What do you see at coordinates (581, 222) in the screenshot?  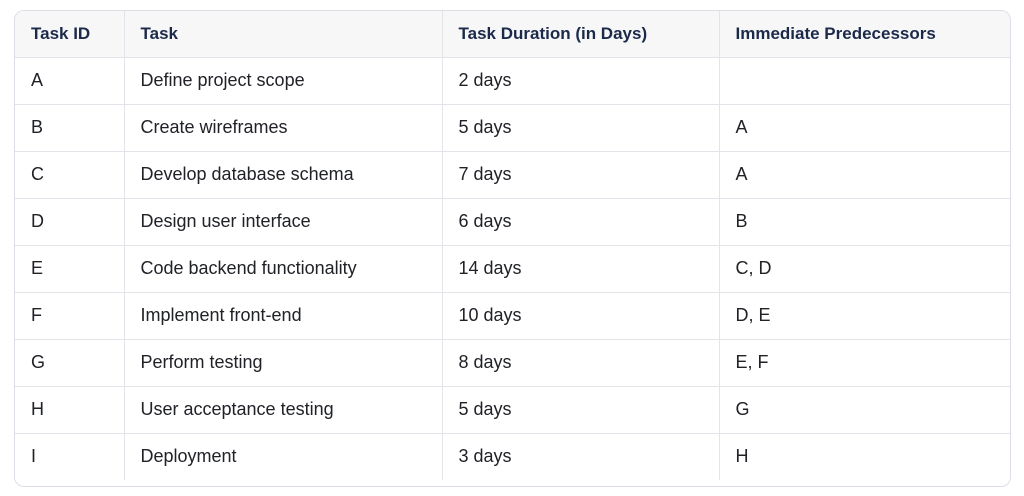 I see `cell-duration: 6 days` at bounding box center [581, 222].